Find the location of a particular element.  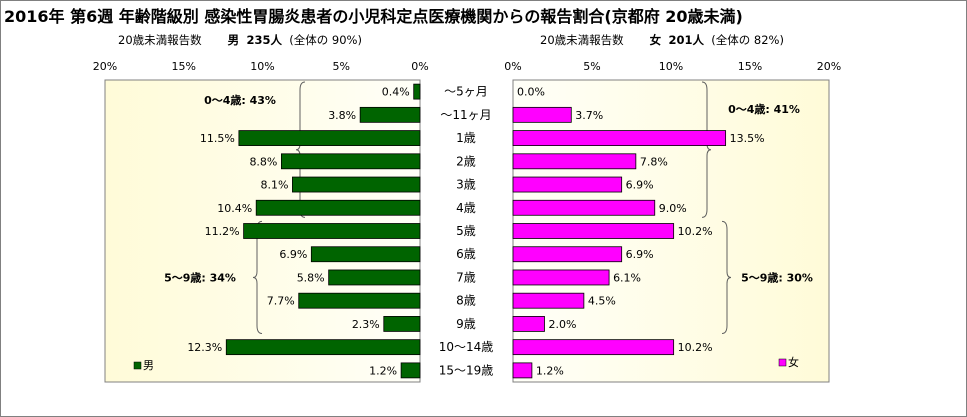

age-category-label: 6歳 is located at coordinates (466, 254).